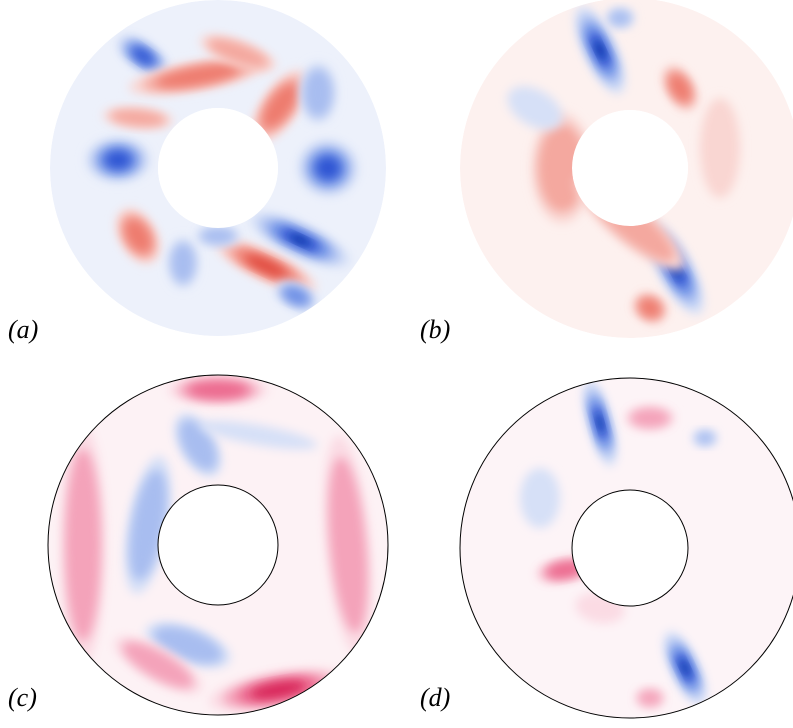  What do you see at coordinates (23, 329) in the screenshot?
I see `panel-label: (a)` at bounding box center [23, 329].